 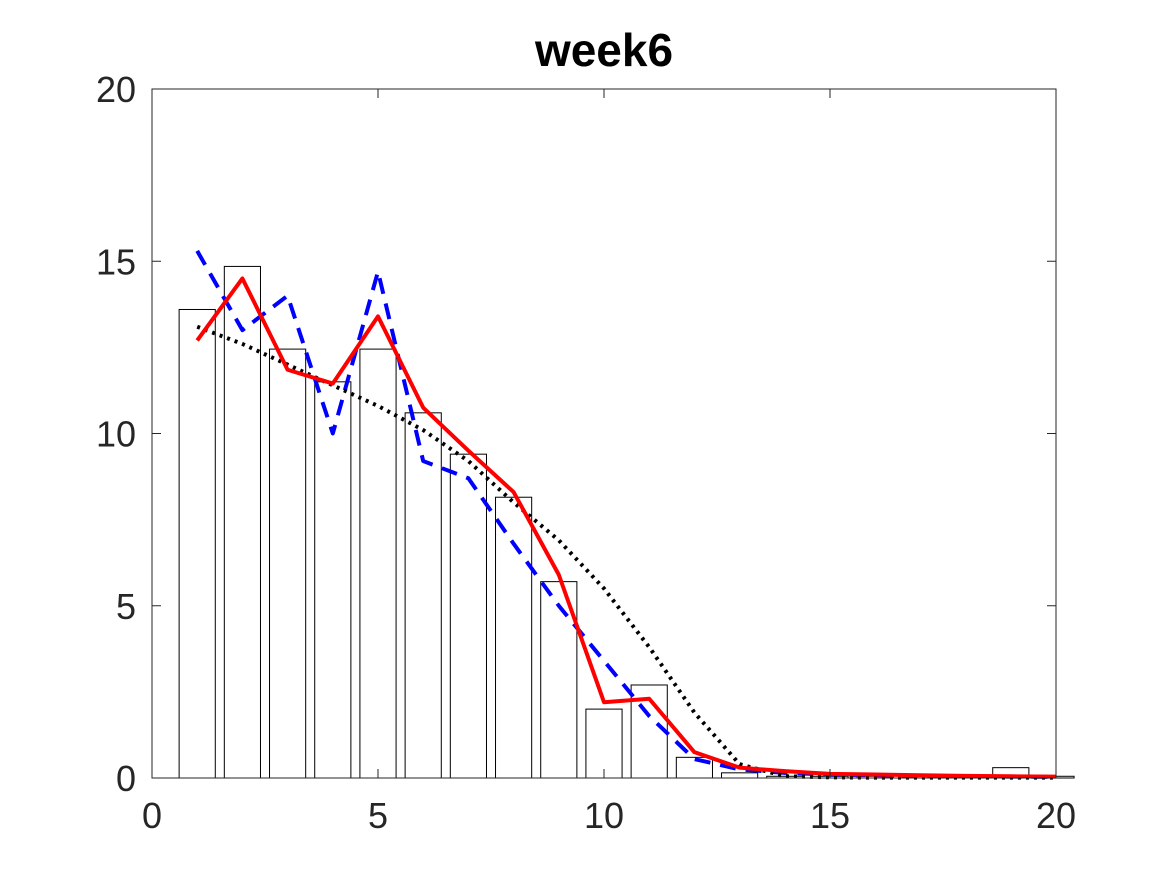 I want to click on y-tick-label: 5, so click(x=126, y=606).